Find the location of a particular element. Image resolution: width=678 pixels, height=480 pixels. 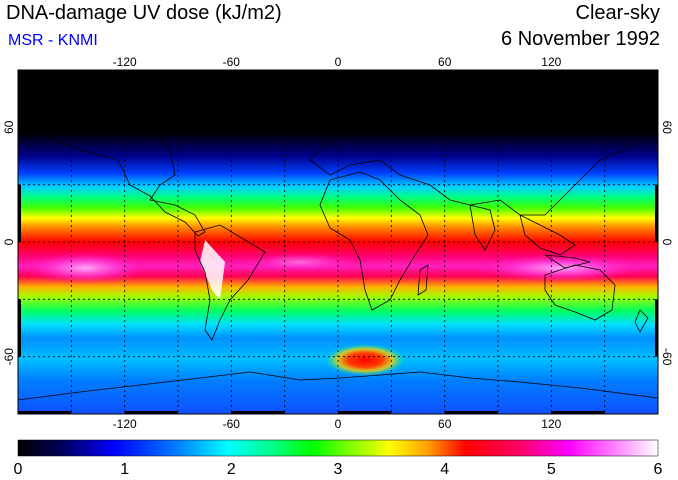

lon-ticks-bottom: -120 -60 0 60 120 is located at coordinates (337, 424).